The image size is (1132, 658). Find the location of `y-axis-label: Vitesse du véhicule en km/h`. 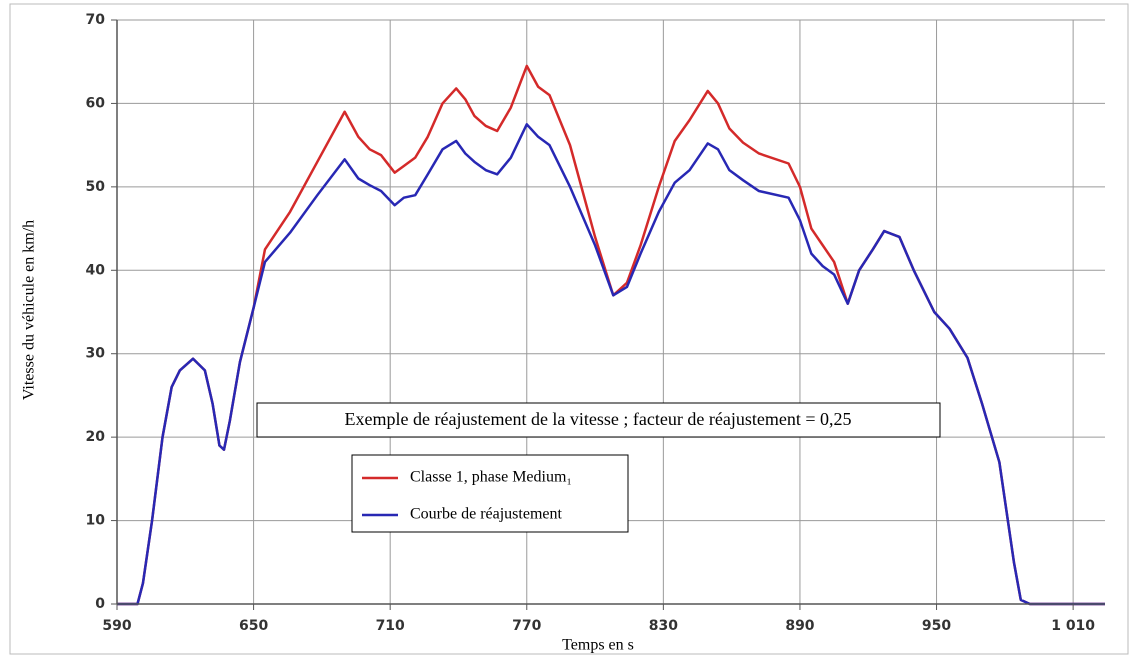

y-axis-label: Vitesse du véhicule en km/h is located at coordinates (29, 310).